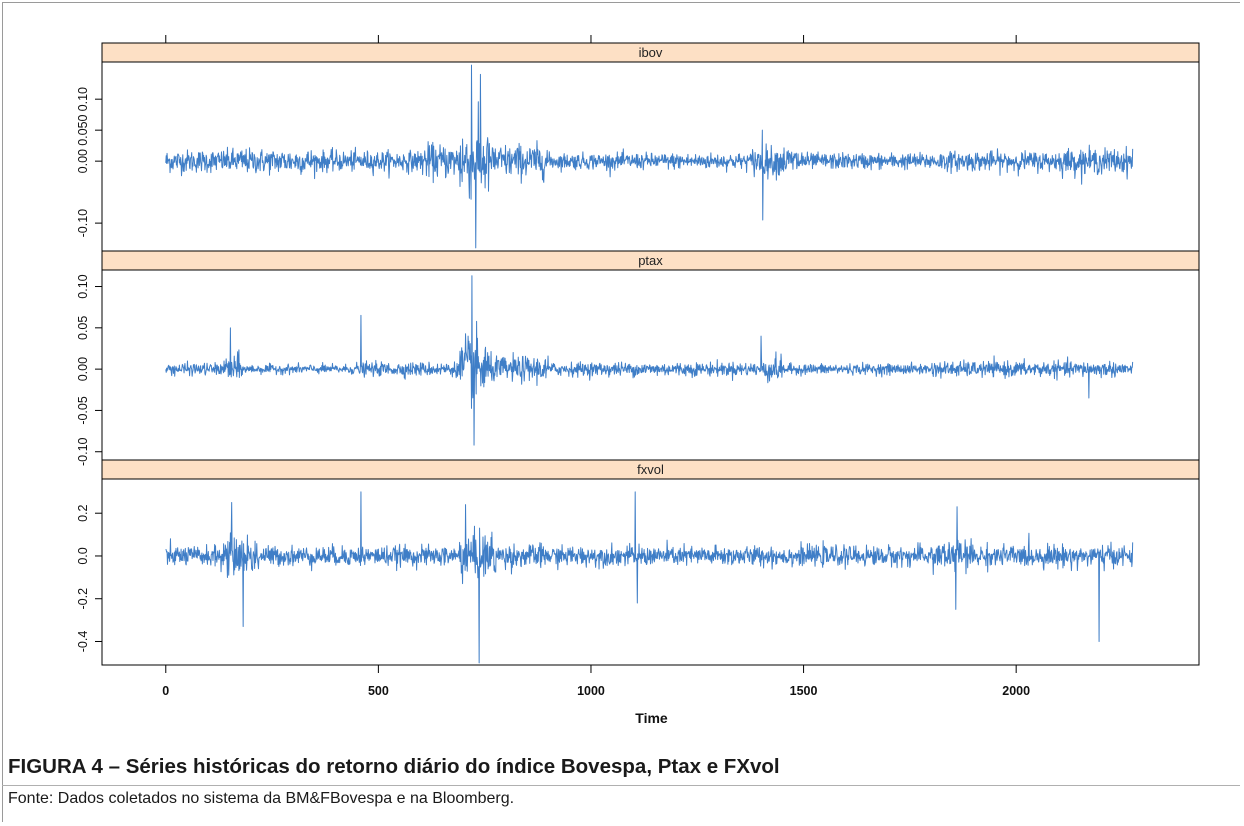  Describe the element at coordinates (83, 129) in the screenshot. I see `y-tick-label-ibov: 0.050` at that location.